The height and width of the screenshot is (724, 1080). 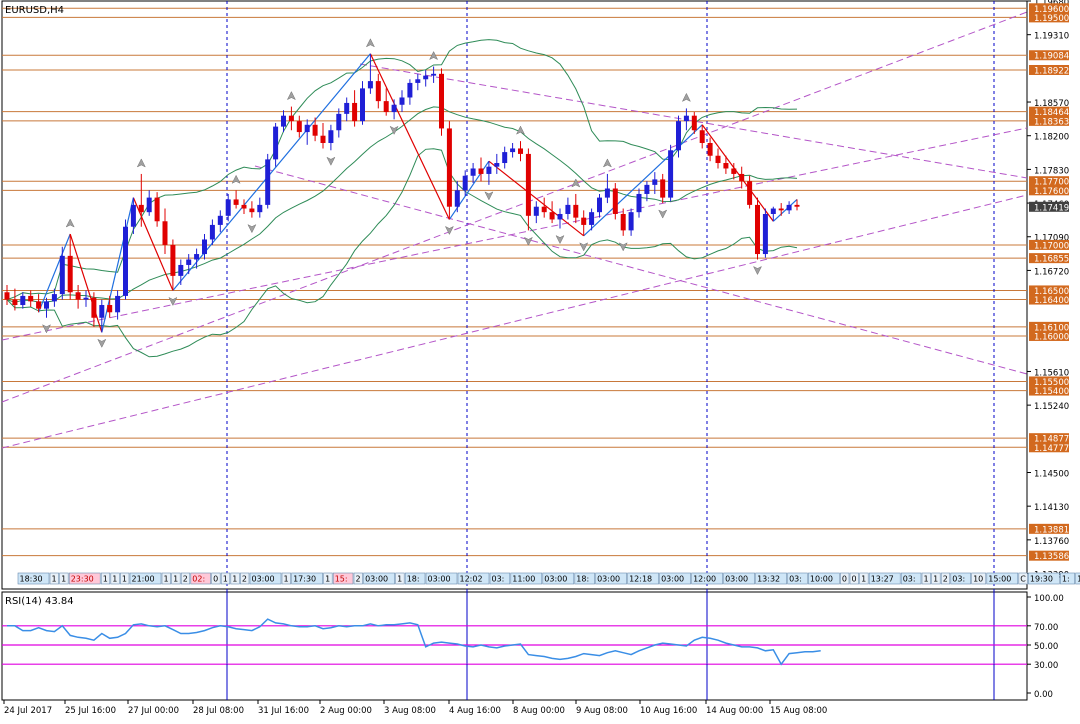 What do you see at coordinates (1049, 206) in the screenshot?
I see `current-price-box` at bounding box center [1049, 206].